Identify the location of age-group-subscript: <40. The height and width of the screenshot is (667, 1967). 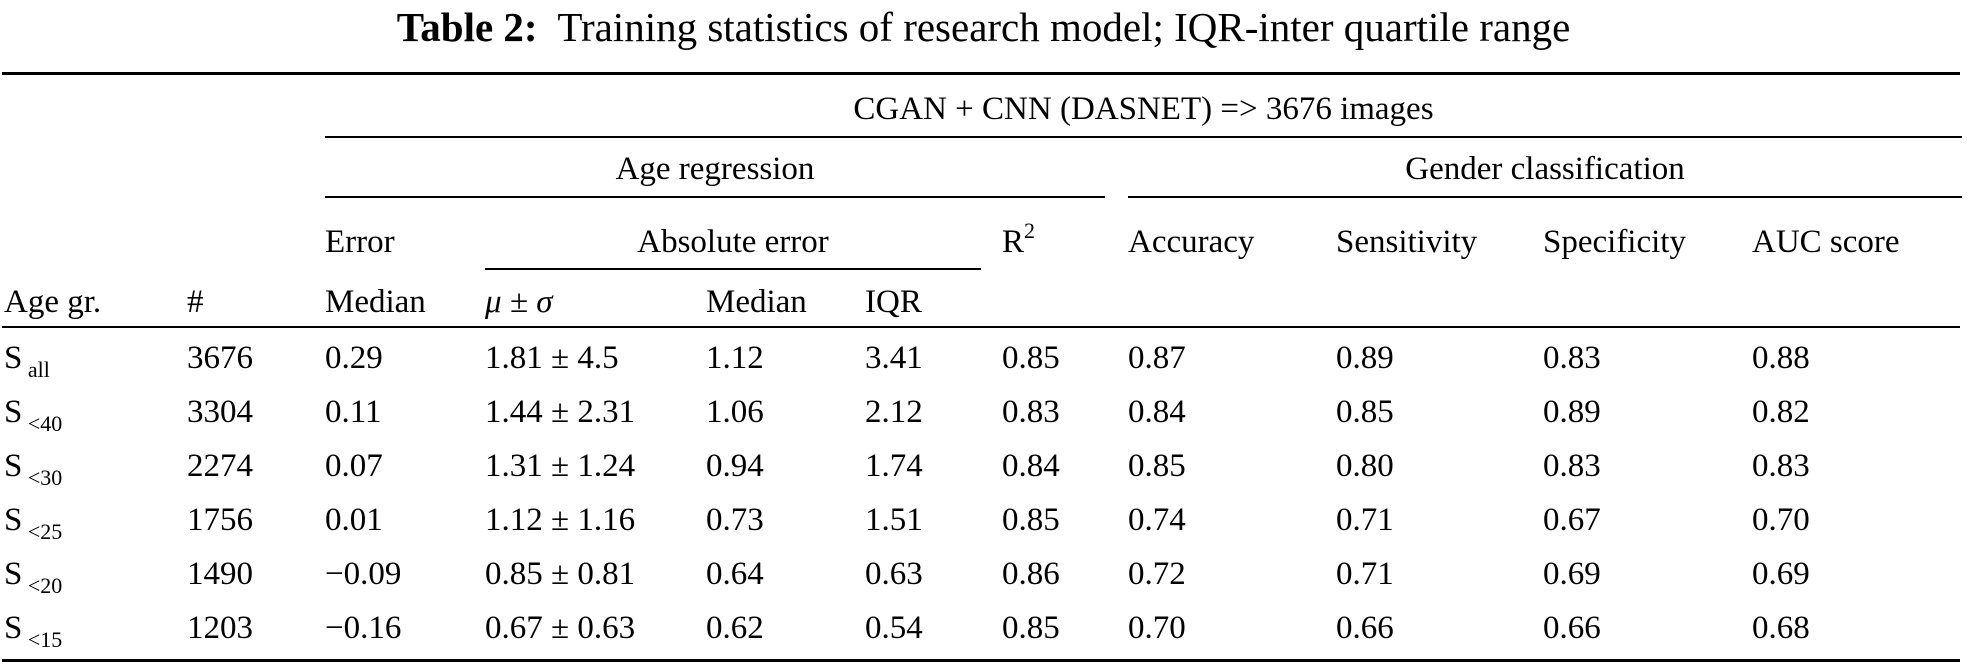
(42, 423).